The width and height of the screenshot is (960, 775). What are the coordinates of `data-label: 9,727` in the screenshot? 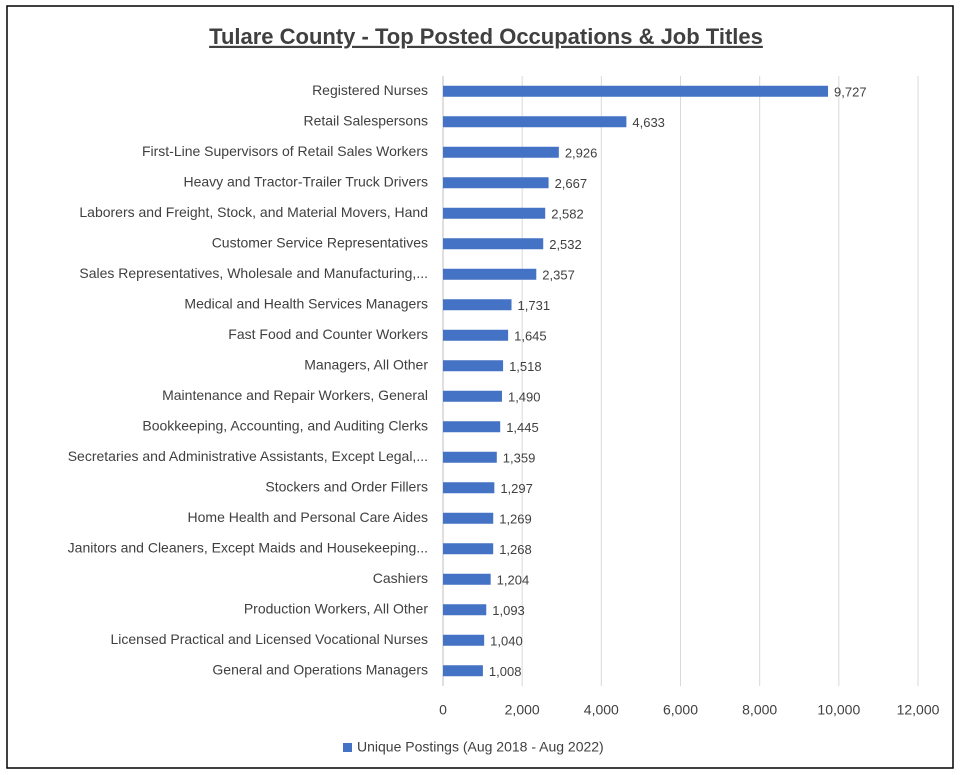 It's located at (850, 92).